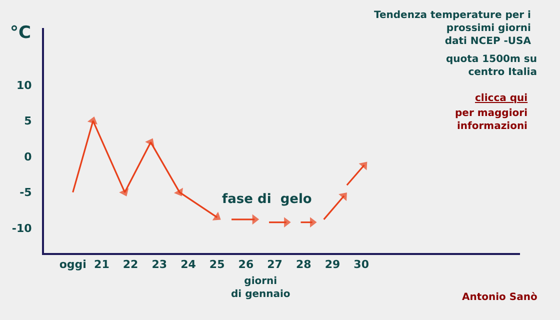 Image resolution: width=560 pixels, height=320 pixels. I want to click on x-tick-label: 29, so click(332, 265).